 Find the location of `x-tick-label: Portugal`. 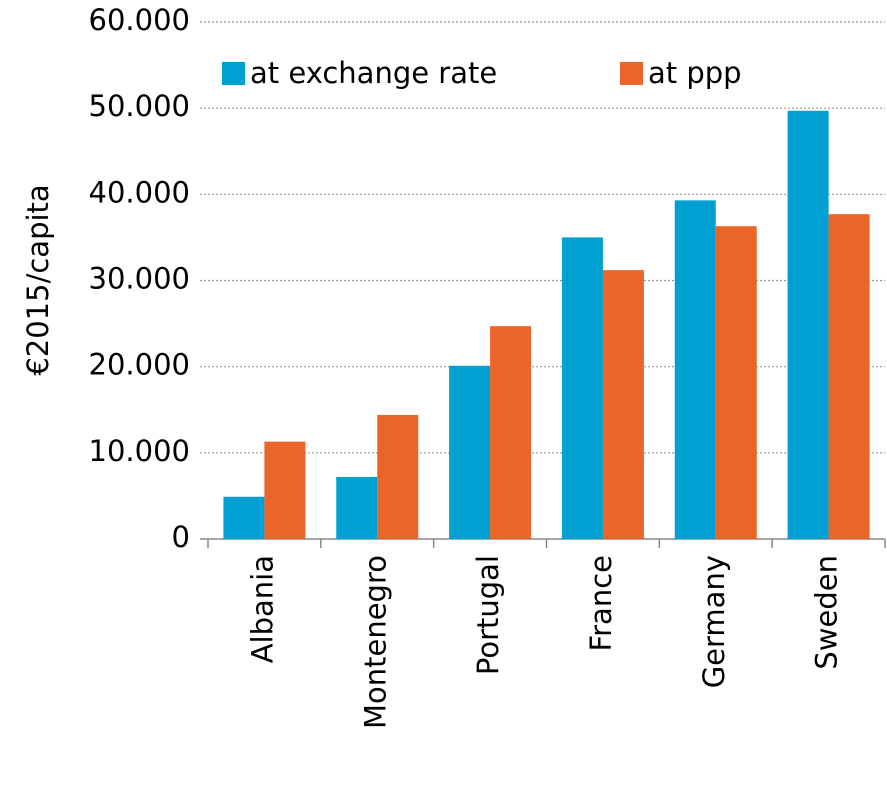

x-tick-label: Portugal is located at coordinates (488, 615).